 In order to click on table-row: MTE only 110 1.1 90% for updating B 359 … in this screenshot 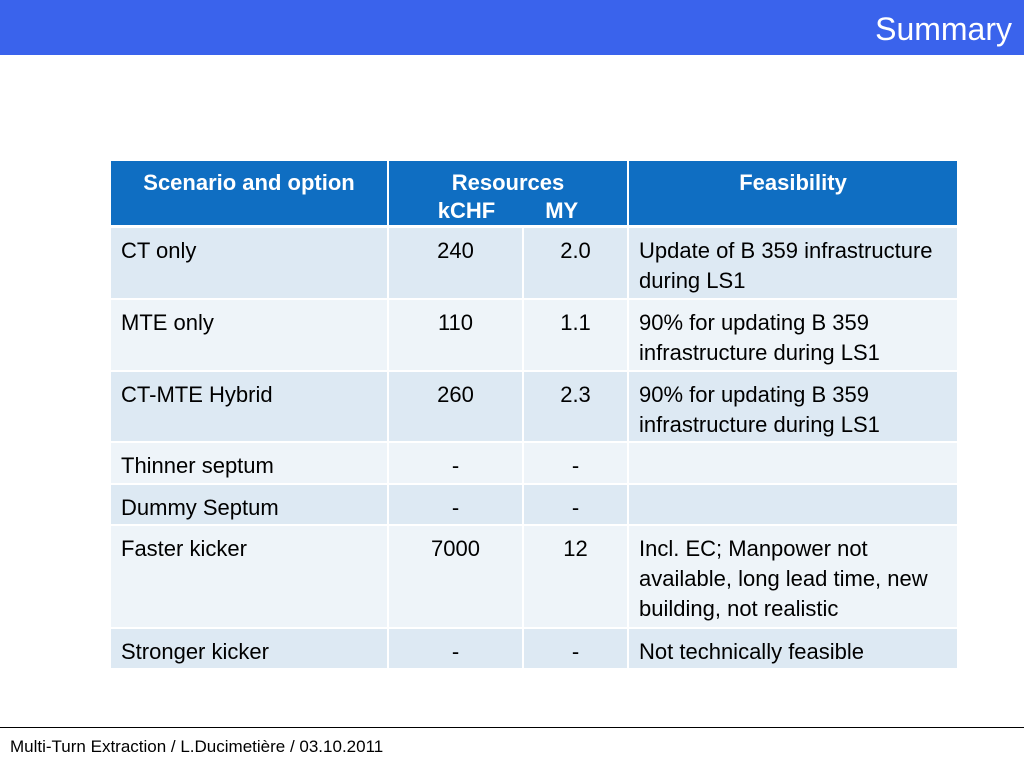, I will do `click(534, 335)`.